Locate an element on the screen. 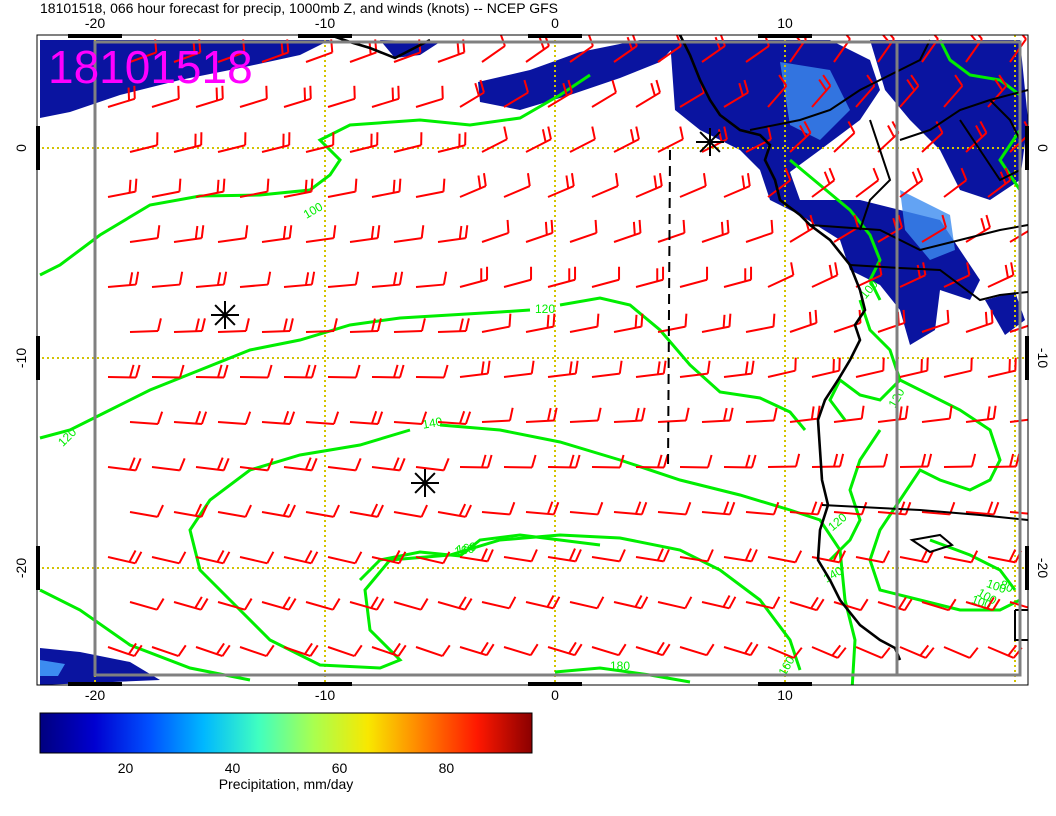  bottom-tick-label: -20 is located at coordinates (95, 695).